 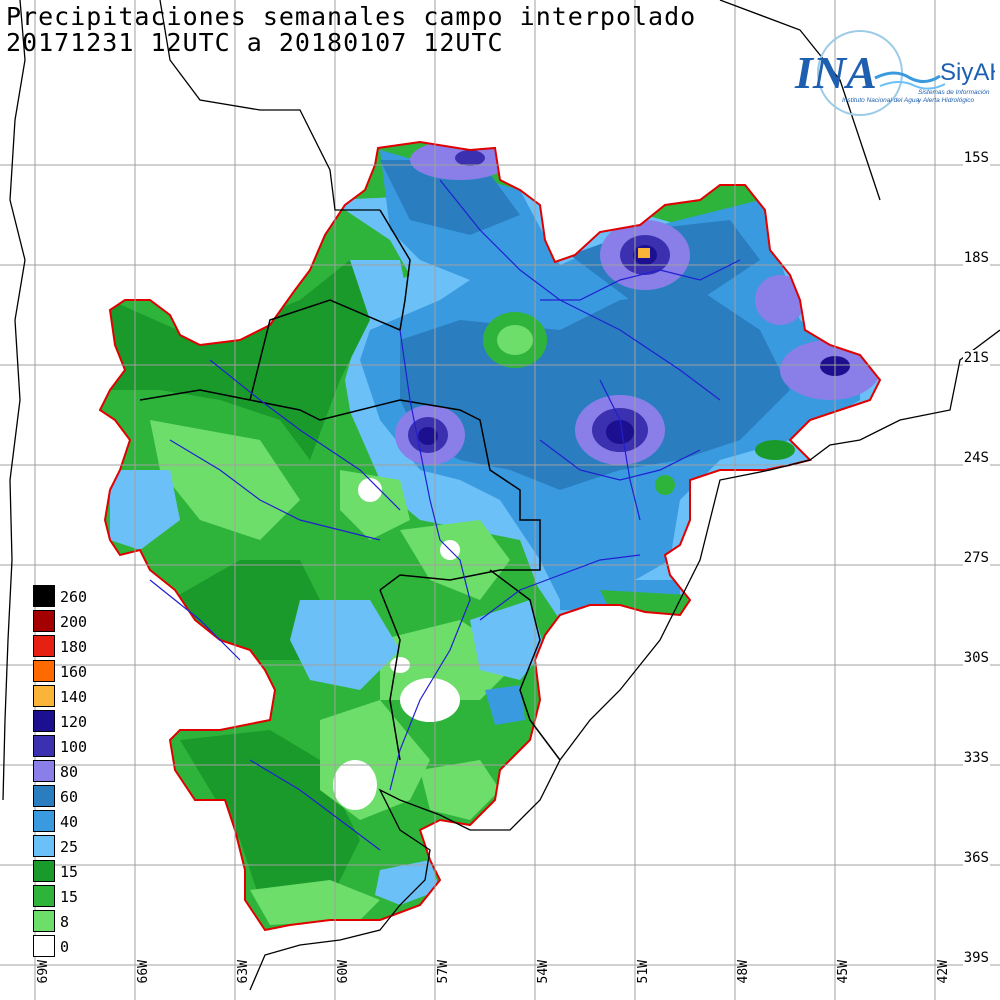 What do you see at coordinates (69, 772) in the screenshot?
I see `legend-label: 80` at bounding box center [69, 772].